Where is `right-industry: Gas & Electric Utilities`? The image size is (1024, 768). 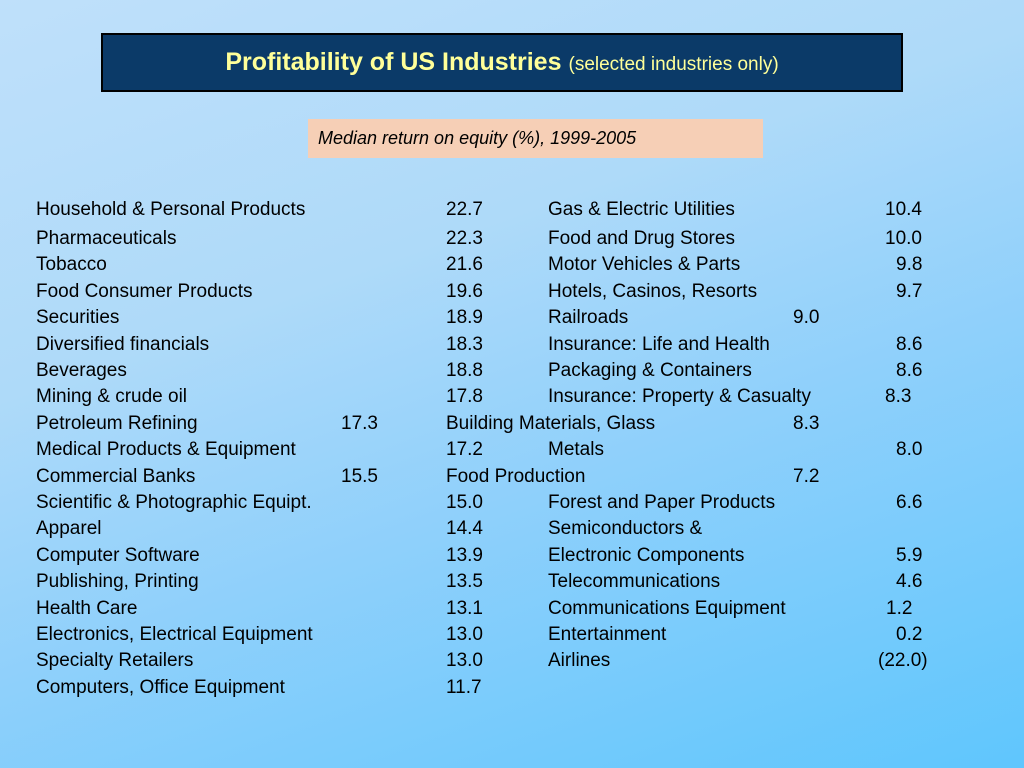 right-industry: Gas & Electric Utilities is located at coordinates (641, 209).